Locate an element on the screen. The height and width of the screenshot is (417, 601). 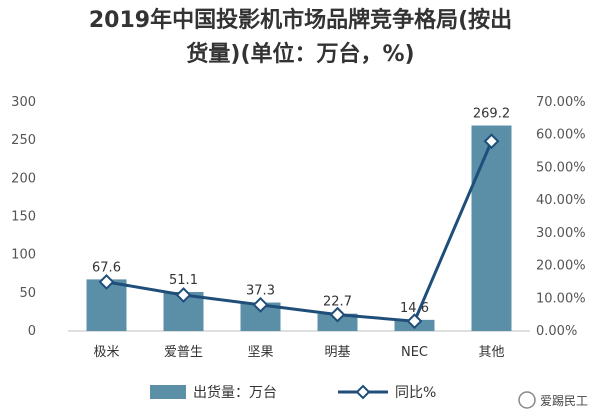
category-label: 坚果 is located at coordinates (260, 352).